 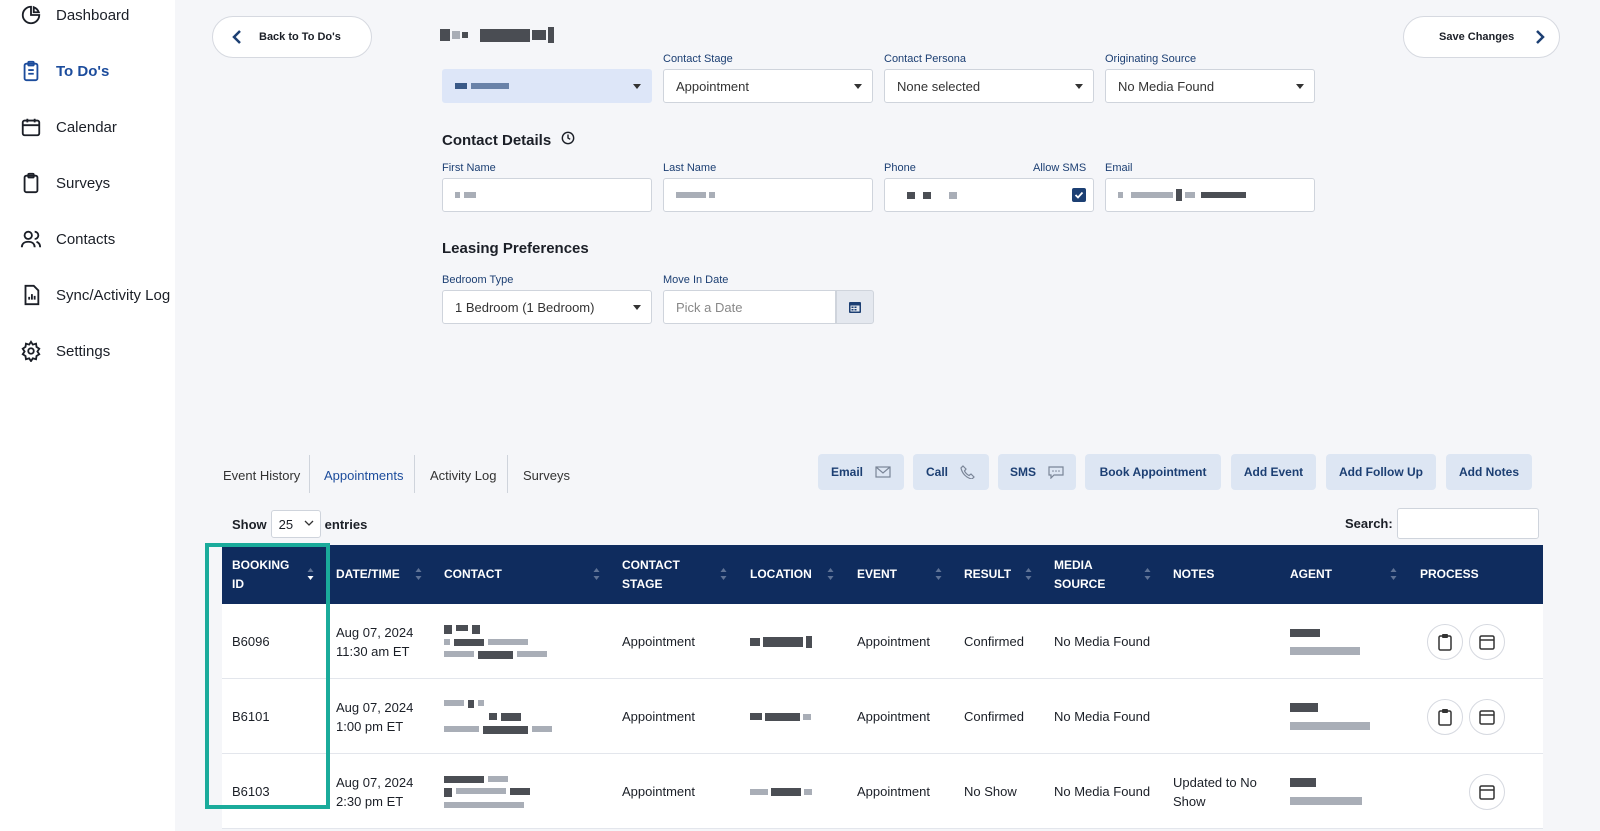 What do you see at coordinates (346, 524) in the screenshot?
I see `entries-label: entries` at bounding box center [346, 524].